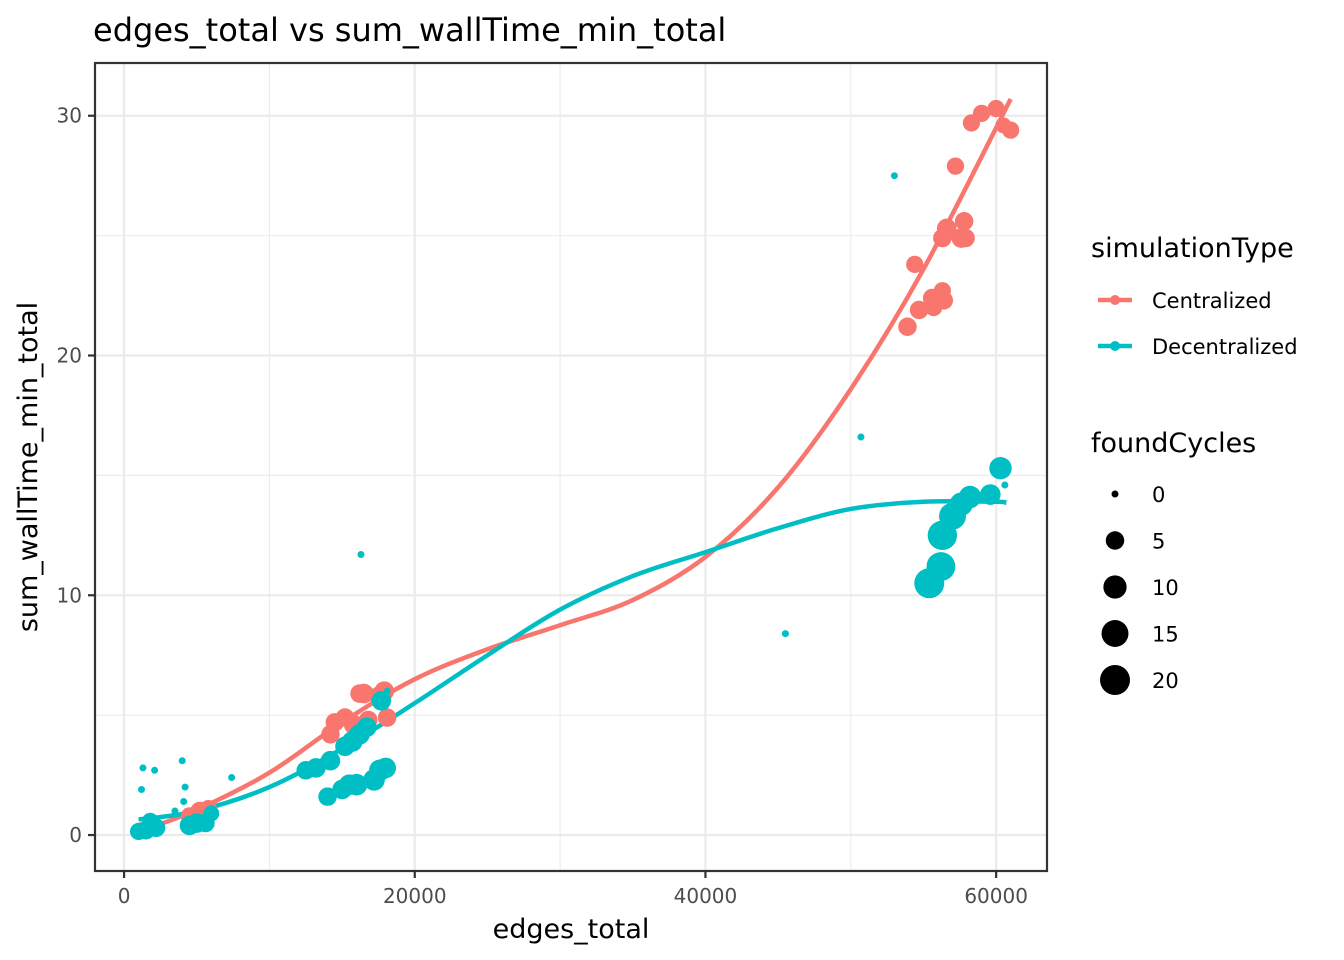 This screenshot has height=960, width=1344. I want to click on legend-color-title: simulationType, so click(1192, 248).